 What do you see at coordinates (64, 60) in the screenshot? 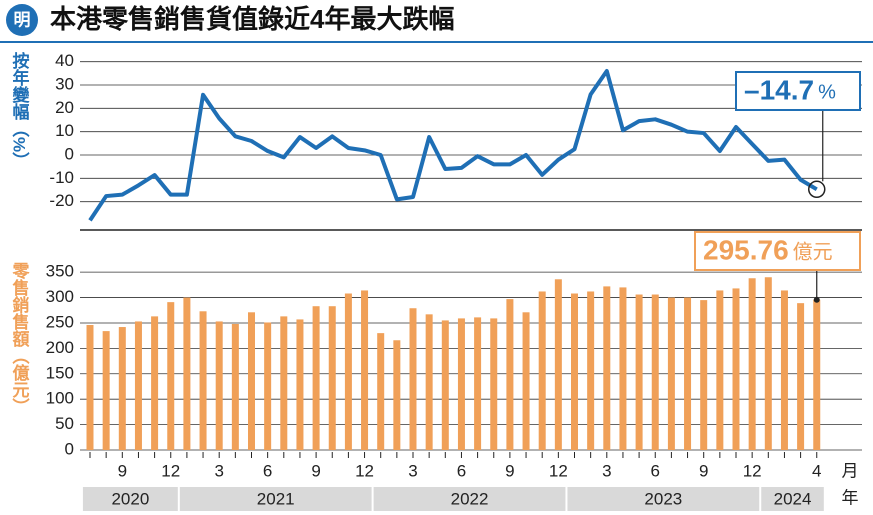
I see `y-tick-label: 40` at bounding box center [64, 60].